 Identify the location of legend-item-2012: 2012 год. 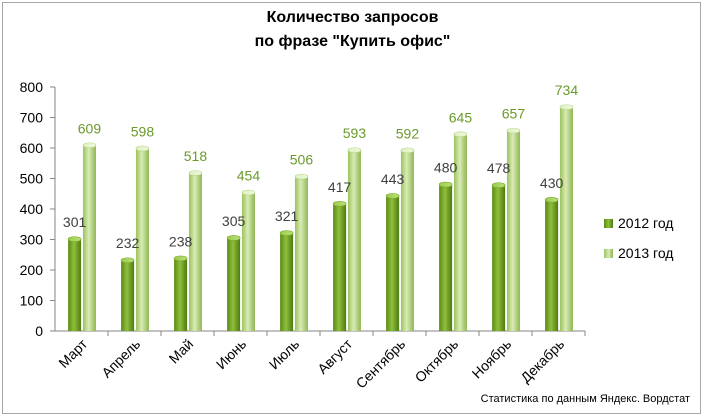
(638, 223).